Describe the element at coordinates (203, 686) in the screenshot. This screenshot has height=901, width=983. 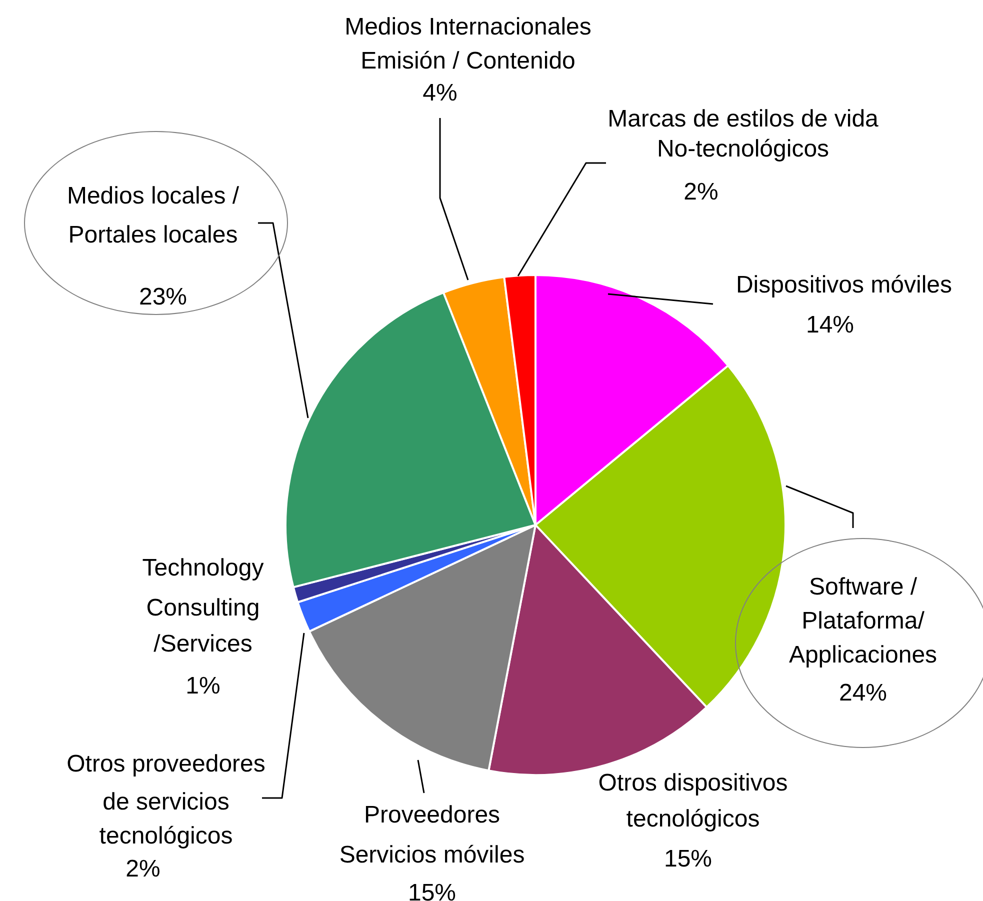
I see `data-label: 1%` at that location.